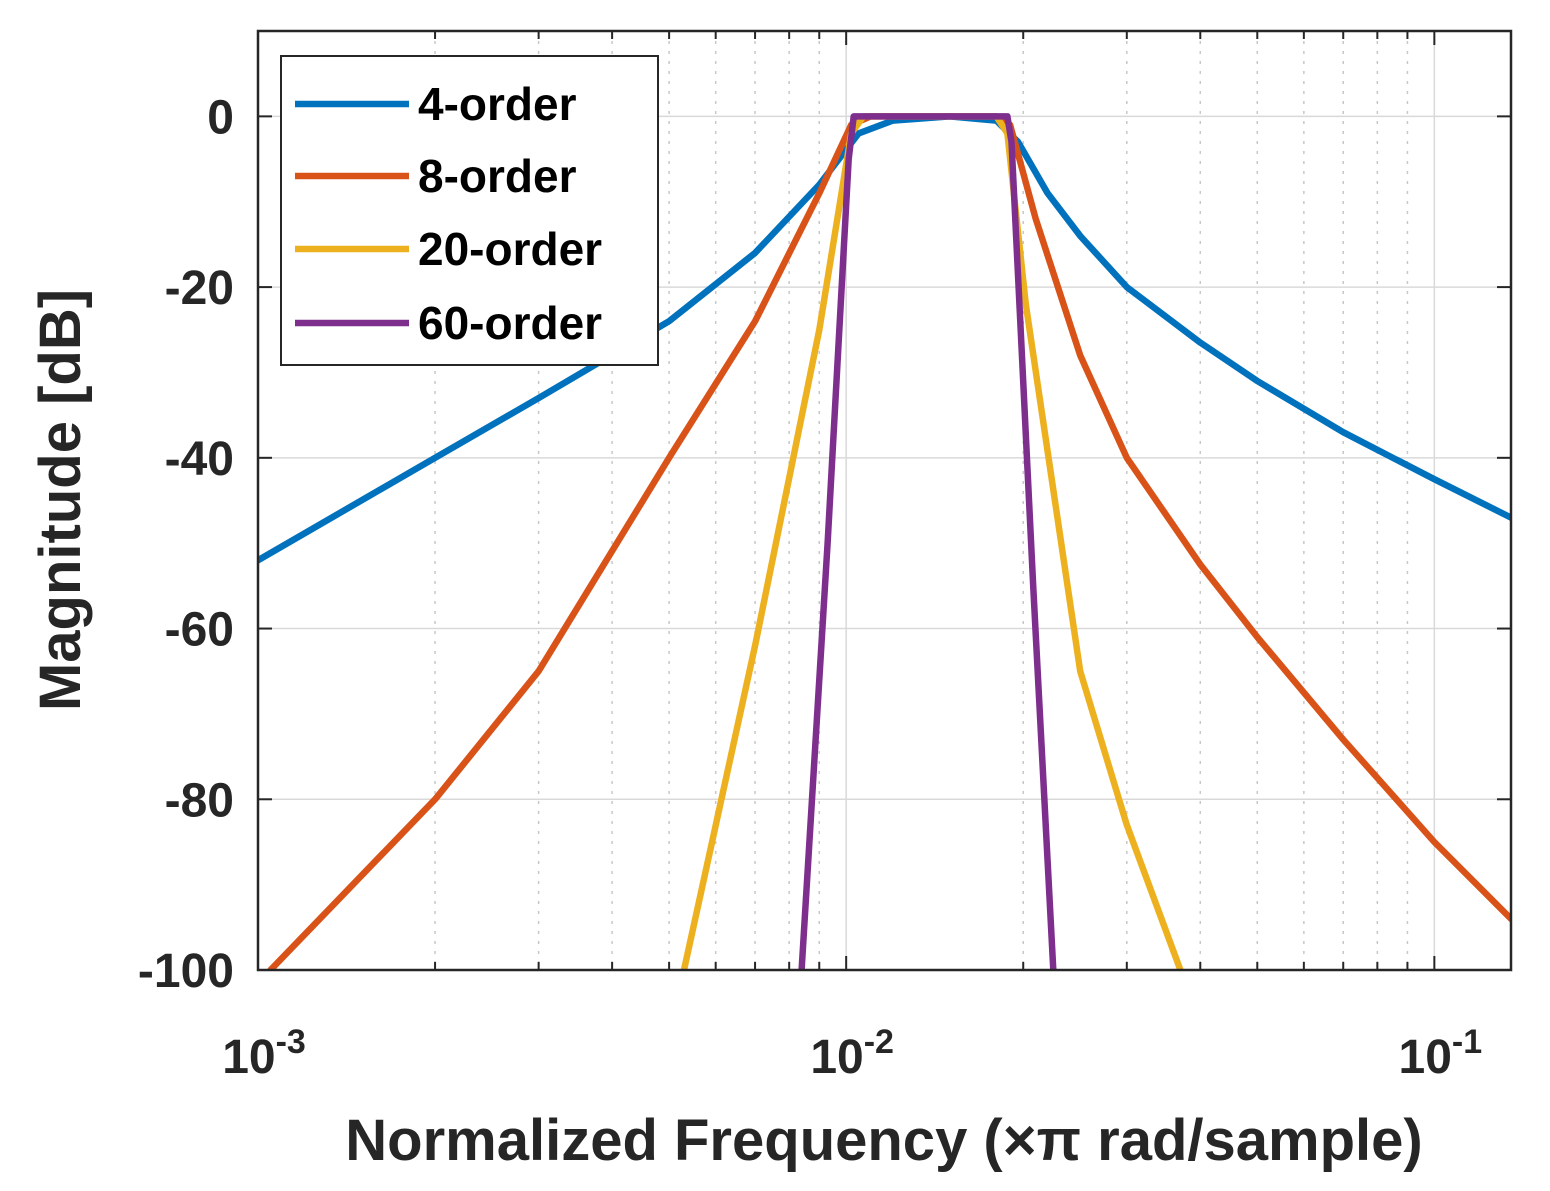 The width and height of the screenshot is (1550, 1191). I want to click on legend-label: 60-order, so click(510, 323).